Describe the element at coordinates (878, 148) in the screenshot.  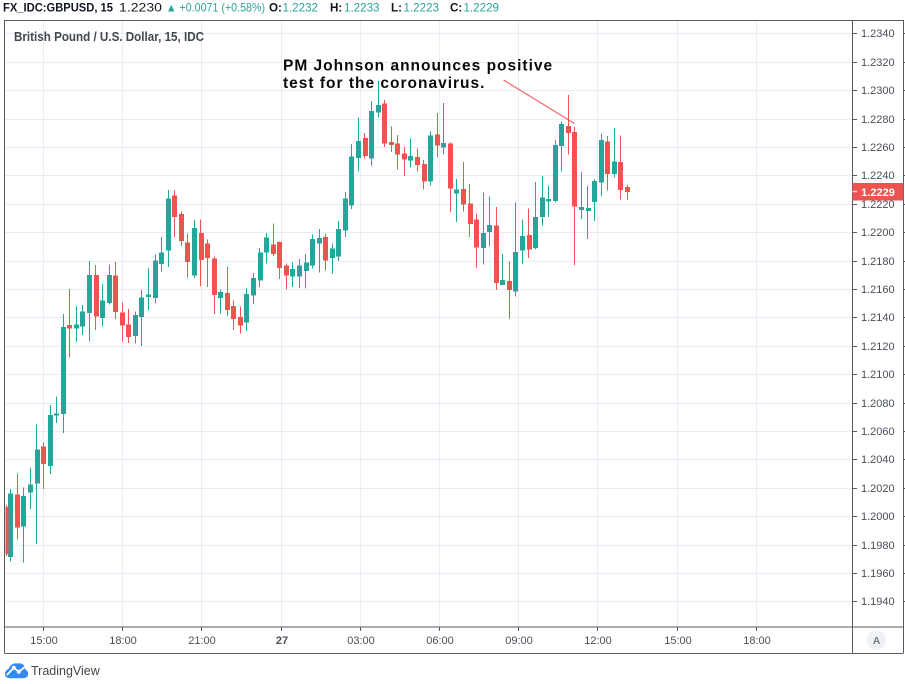
I see `svg-text: 1.2260` at that location.